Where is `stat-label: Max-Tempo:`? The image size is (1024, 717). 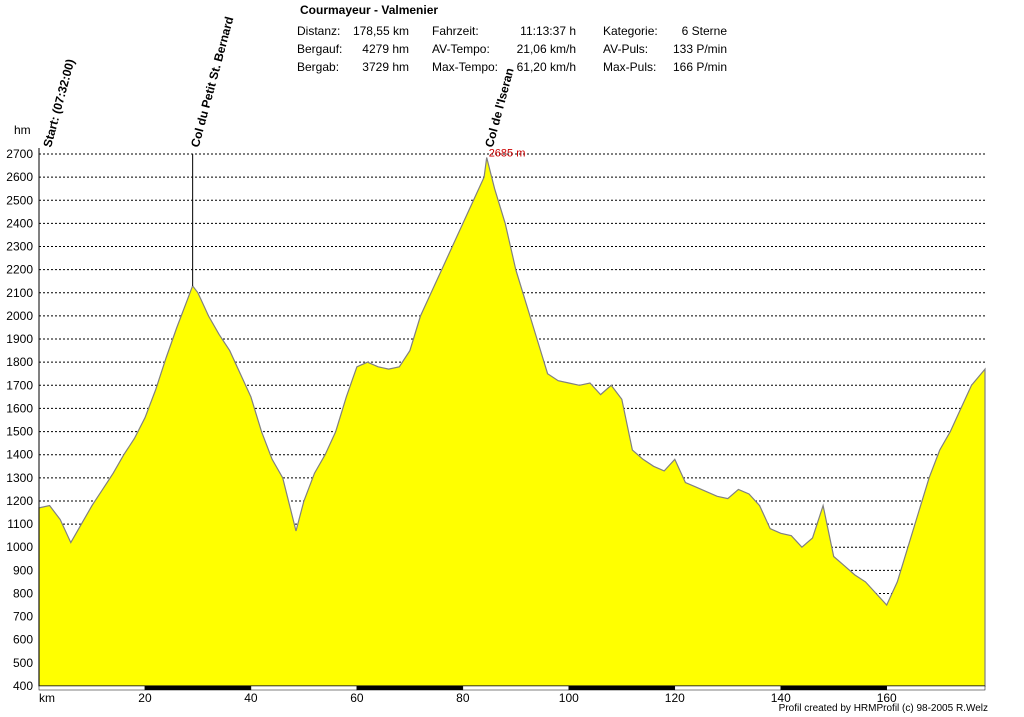 stat-label: Max-Tempo: is located at coordinates (465, 67).